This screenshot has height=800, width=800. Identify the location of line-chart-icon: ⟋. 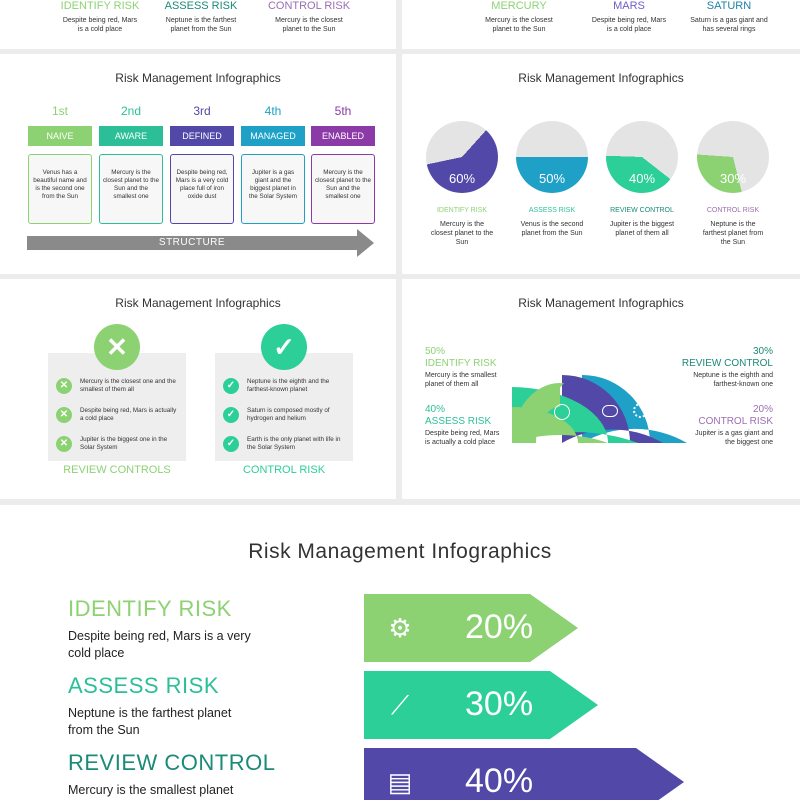
(400, 705).